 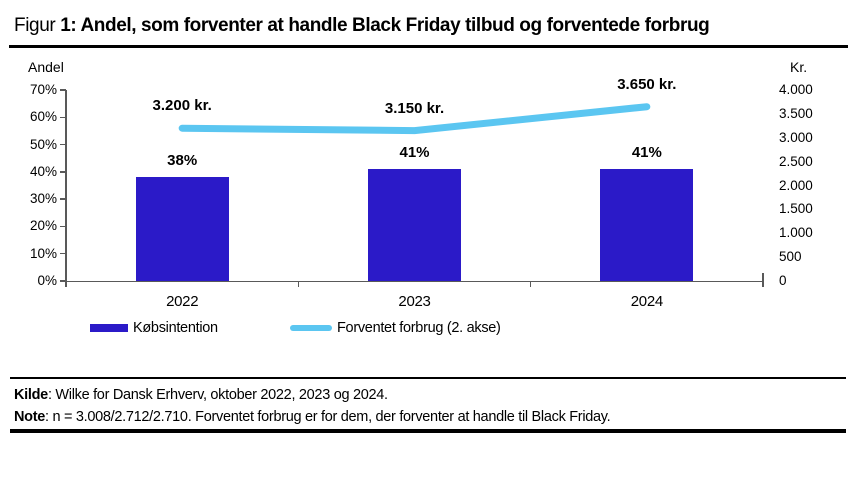 I want to click on footer-bottom-divider, so click(x=428, y=431).